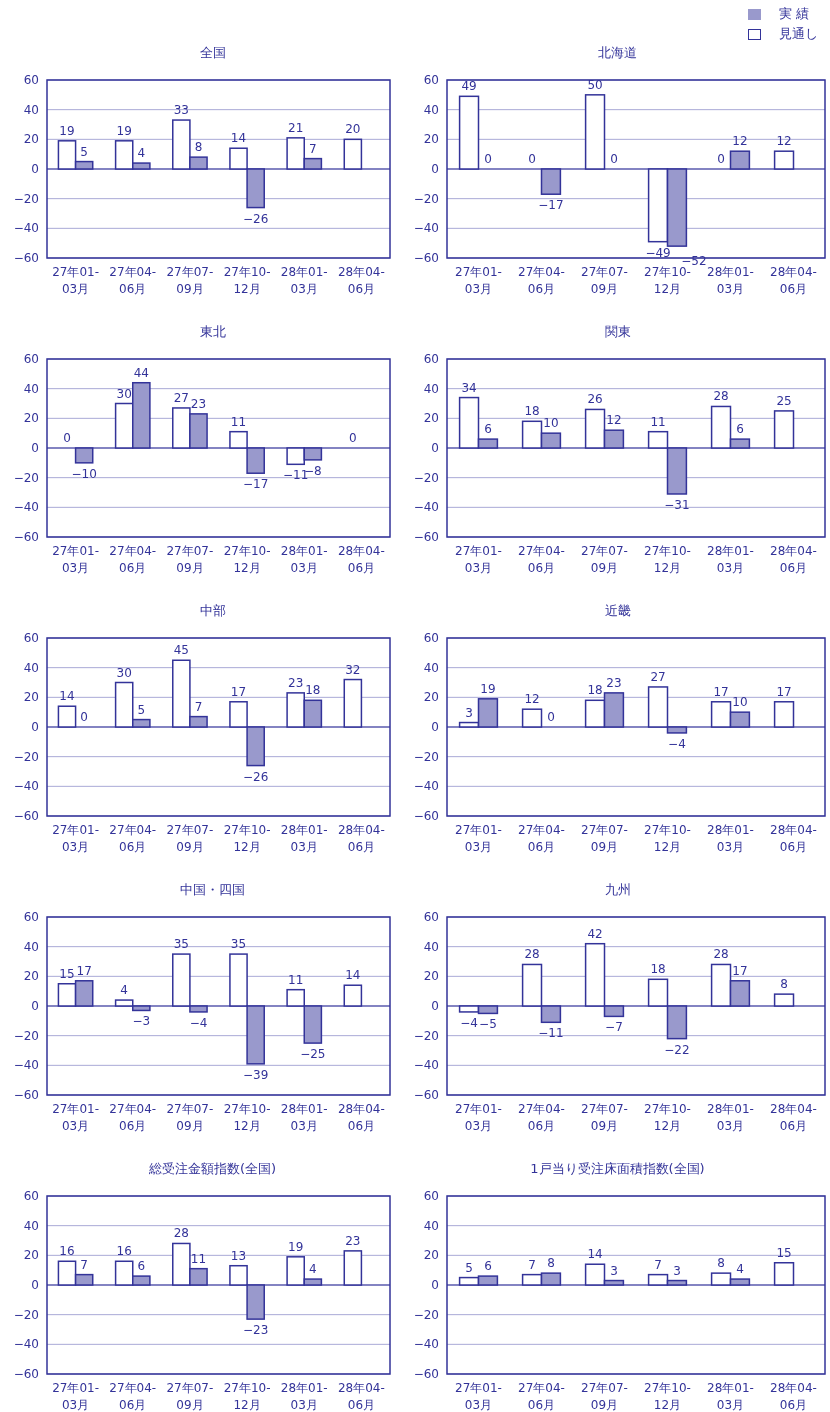 The height and width of the screenshot is (1412, 830). What do you see at coordinates (141, 372) in the screenshot?
I see `data-label: 44` at bounding box center [141, 372].